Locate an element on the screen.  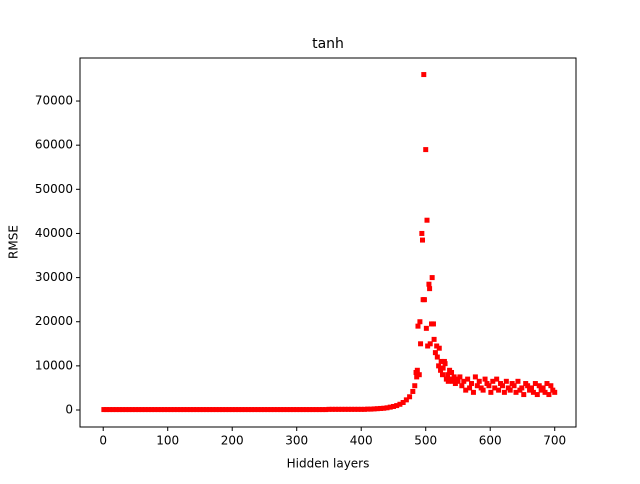
x-tick-label: 0 is located at coordinates (103, 441).